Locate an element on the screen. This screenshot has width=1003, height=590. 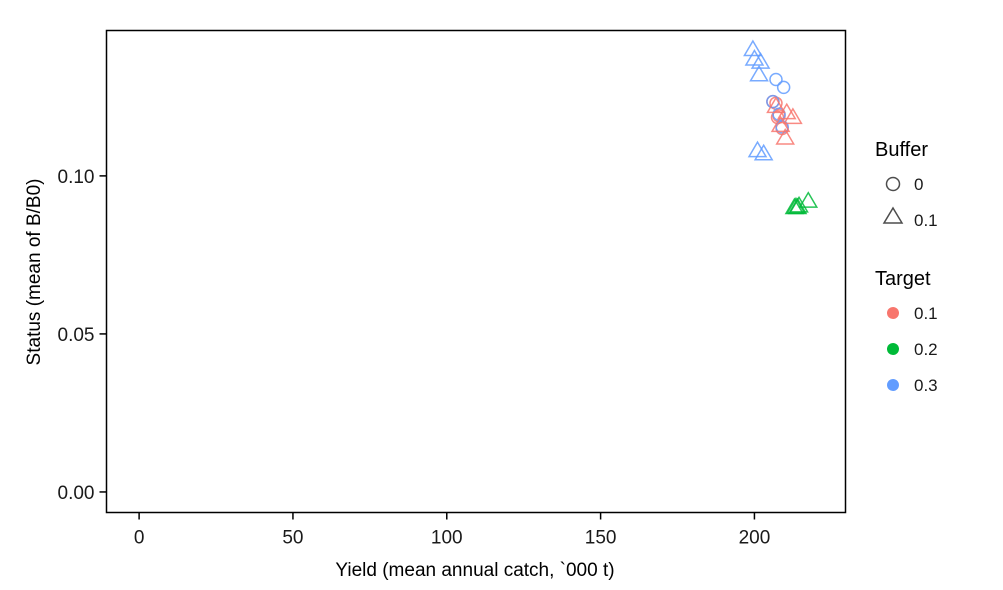
legend-label-buffer-0.1: 0.1 is located at coordinates (926, 220).